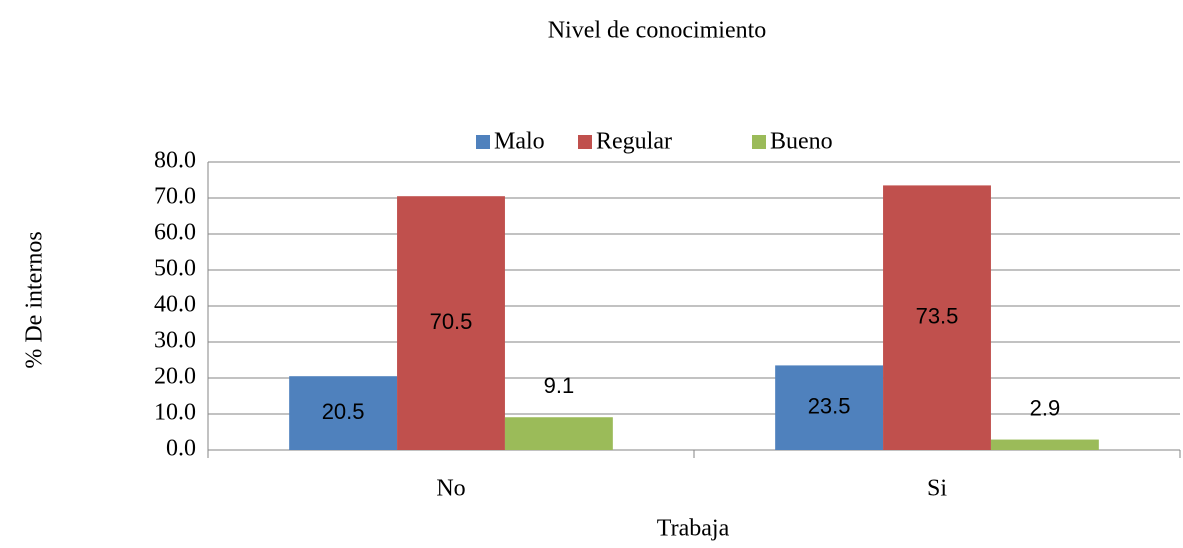 The height and width of the screenshot is (548, 1183). What do you see at coordinates (175, 377) in the screenshot?
I see `y-tick-label: 20.0` at bounding box center [175, 377].